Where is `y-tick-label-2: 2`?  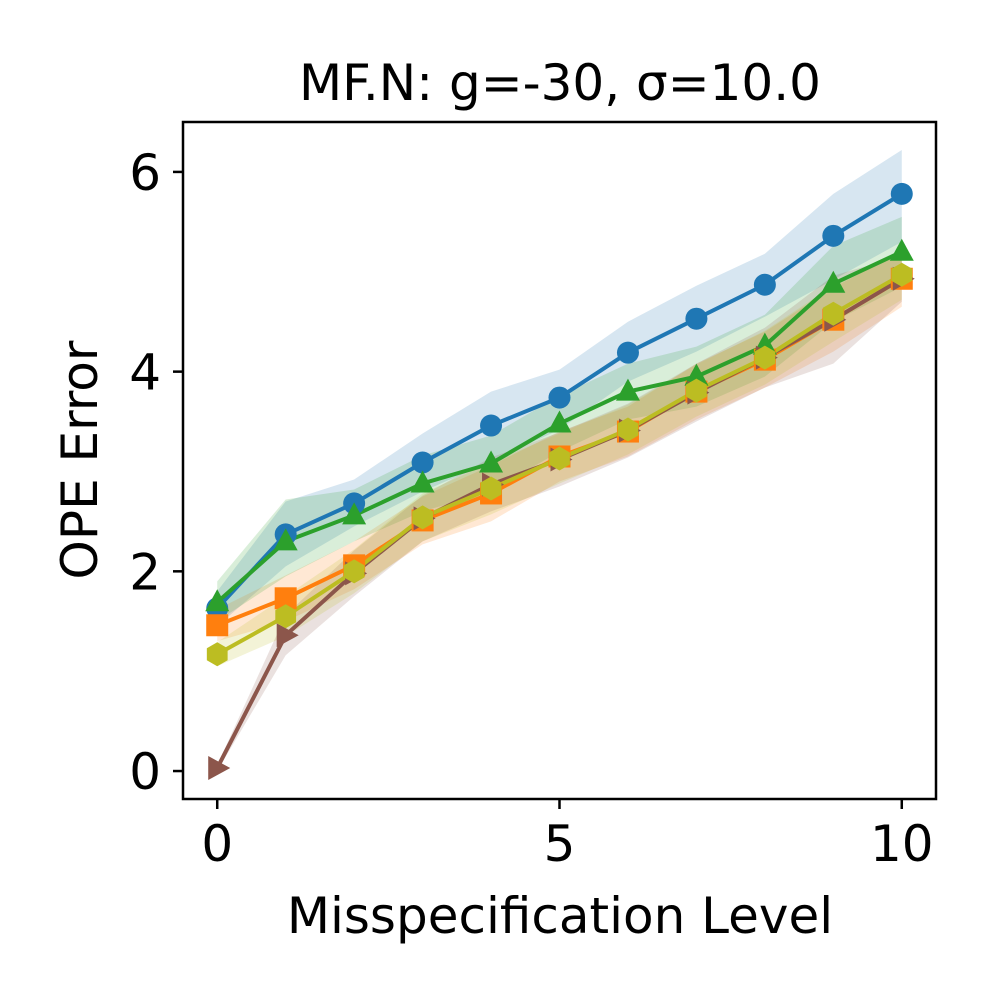
y-tick-label-2: 2 is located at coordinates (145, 572).